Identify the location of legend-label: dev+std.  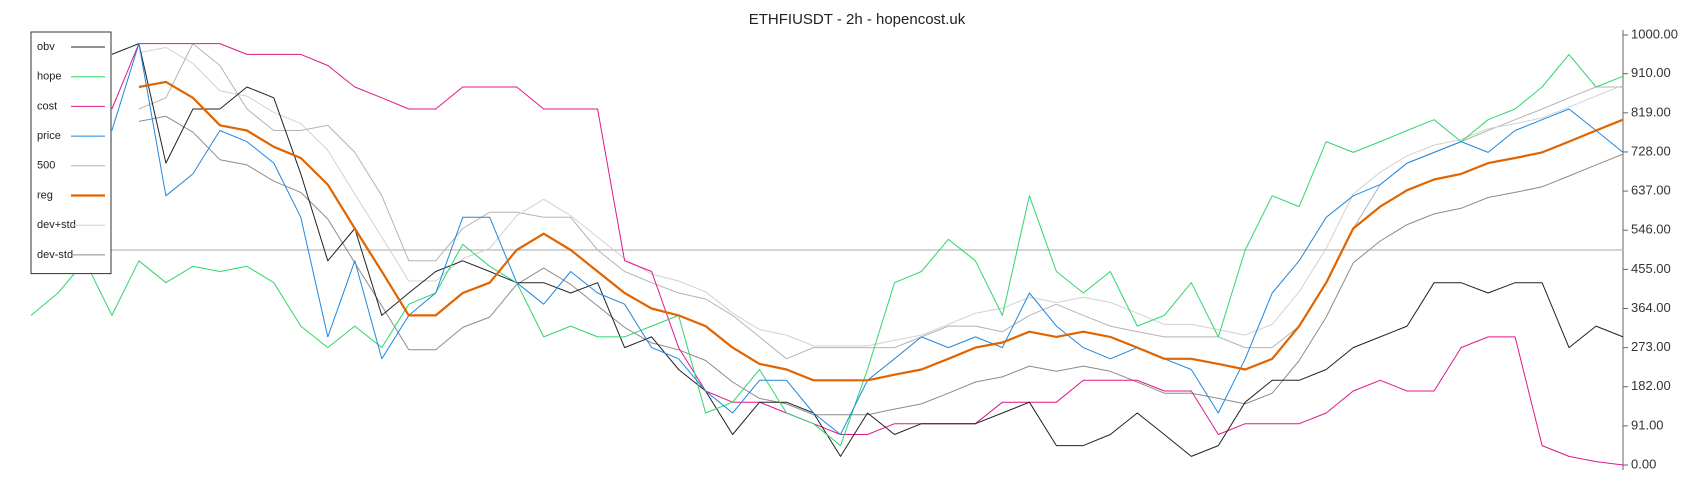
(56, 225).